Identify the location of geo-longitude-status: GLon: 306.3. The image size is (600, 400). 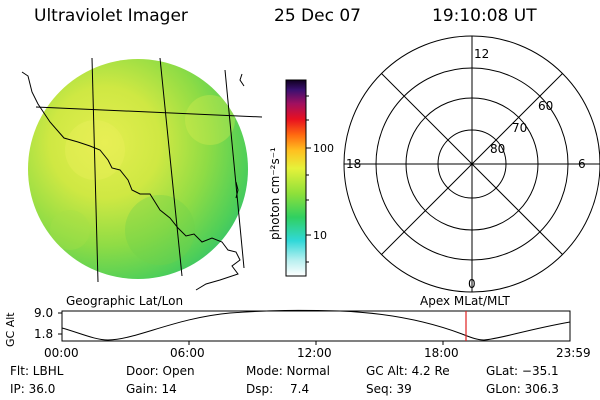
(522, 389).